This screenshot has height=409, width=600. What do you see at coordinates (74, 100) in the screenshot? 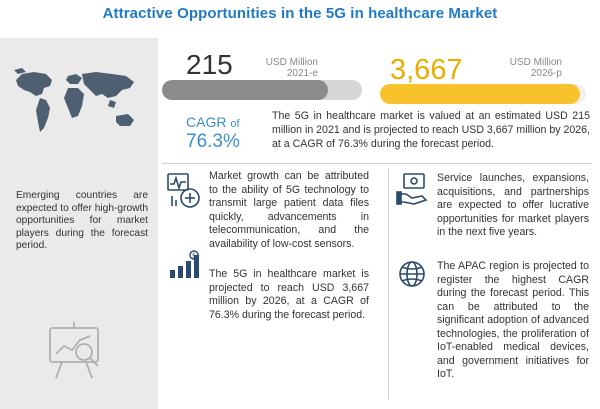
I see `world-map-icon` at bounding box center [74, 100].